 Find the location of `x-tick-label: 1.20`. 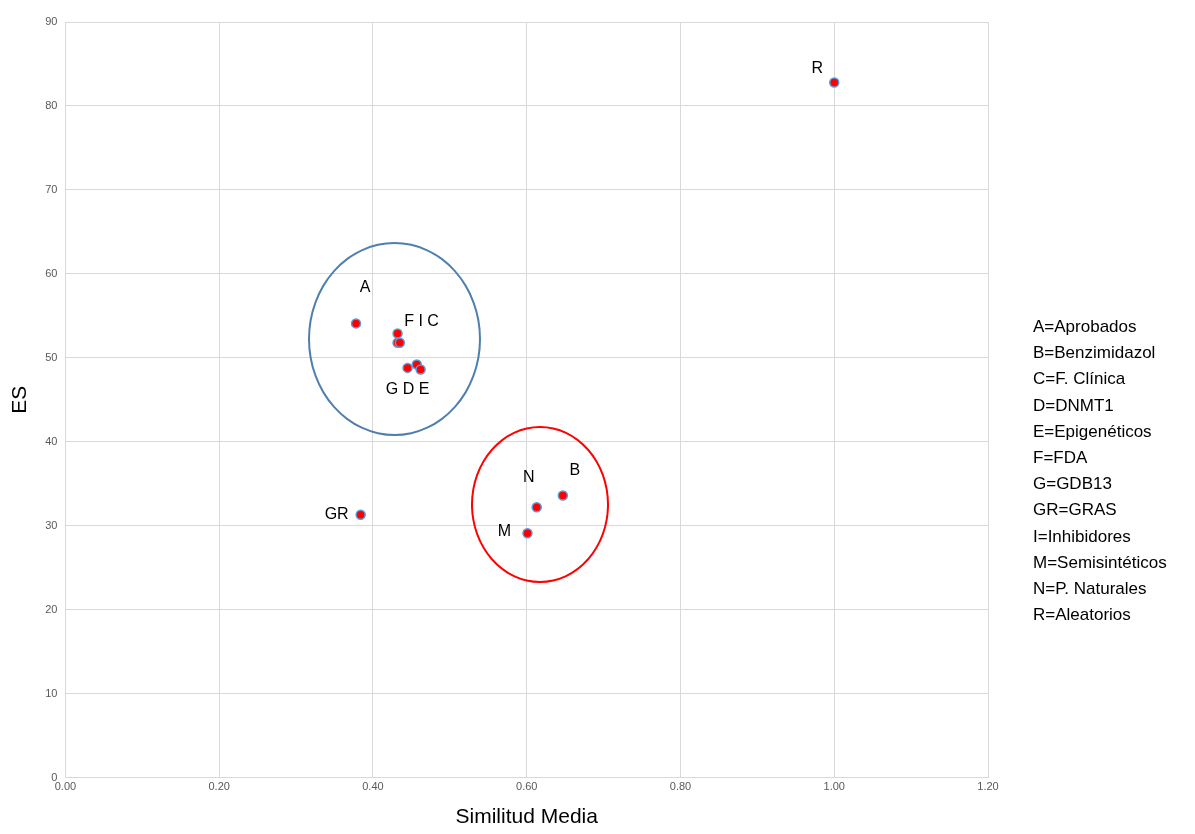

x-tick-label: 1.20 is located at coordinates (988, 786).